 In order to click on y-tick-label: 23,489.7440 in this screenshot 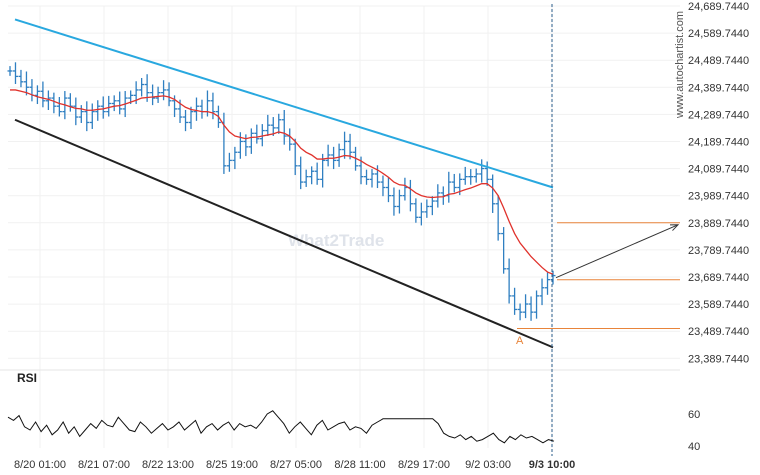, I will do `click(718, 332)`.